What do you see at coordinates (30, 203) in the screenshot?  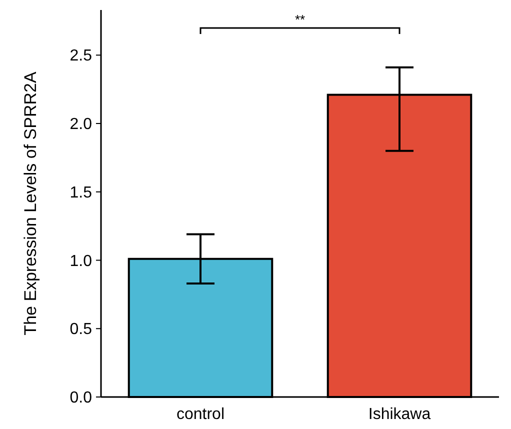 I see `y-axis-title: The Expression Levels of SPRR2A` at bounding box center [30, 203].